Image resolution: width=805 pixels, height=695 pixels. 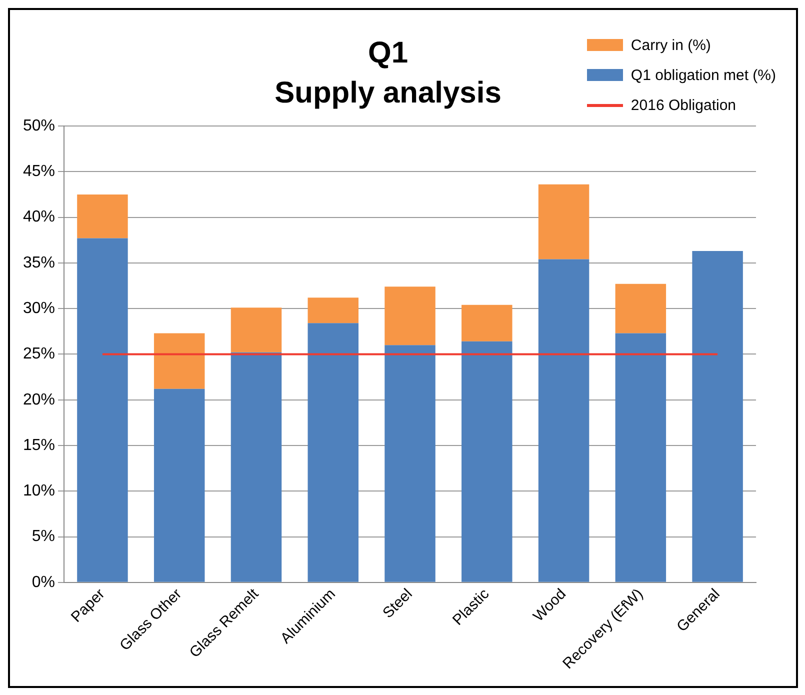 What do you see at coordinates (39, 445) in the screenshot?
I see `y-tick-label: 15%` at bounding box center [39, 445].